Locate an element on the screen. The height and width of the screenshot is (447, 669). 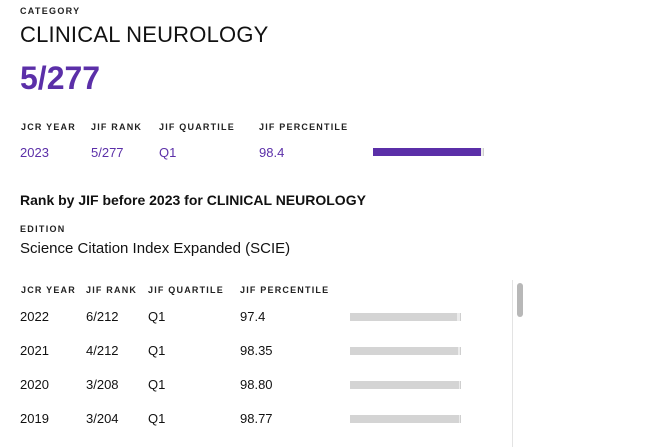
history-row-year: 2019 is located at coordinates (34, 418).